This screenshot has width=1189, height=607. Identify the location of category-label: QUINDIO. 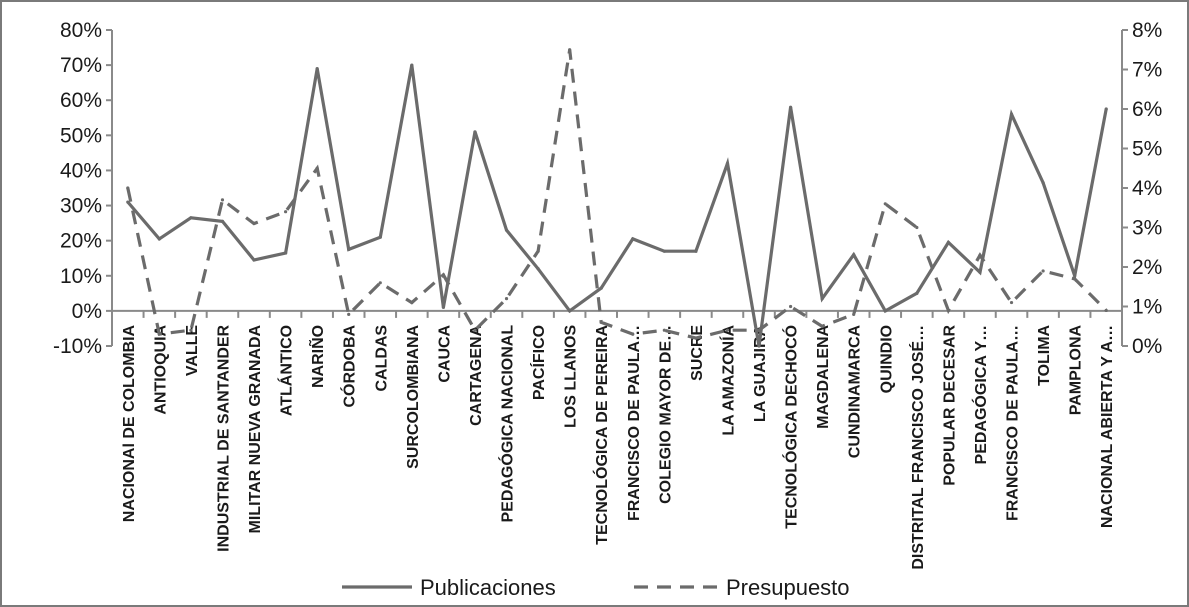
(886, 359).